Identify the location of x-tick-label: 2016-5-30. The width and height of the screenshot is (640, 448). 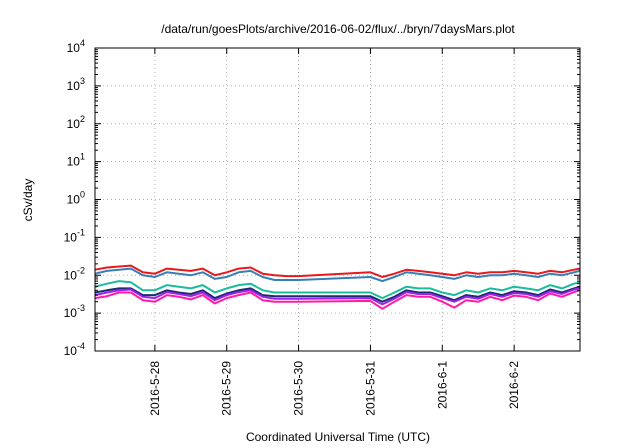
(299, 388).